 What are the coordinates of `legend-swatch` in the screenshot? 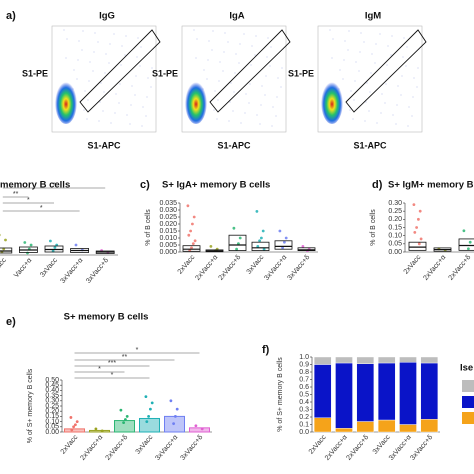 It's located at (468, 418).